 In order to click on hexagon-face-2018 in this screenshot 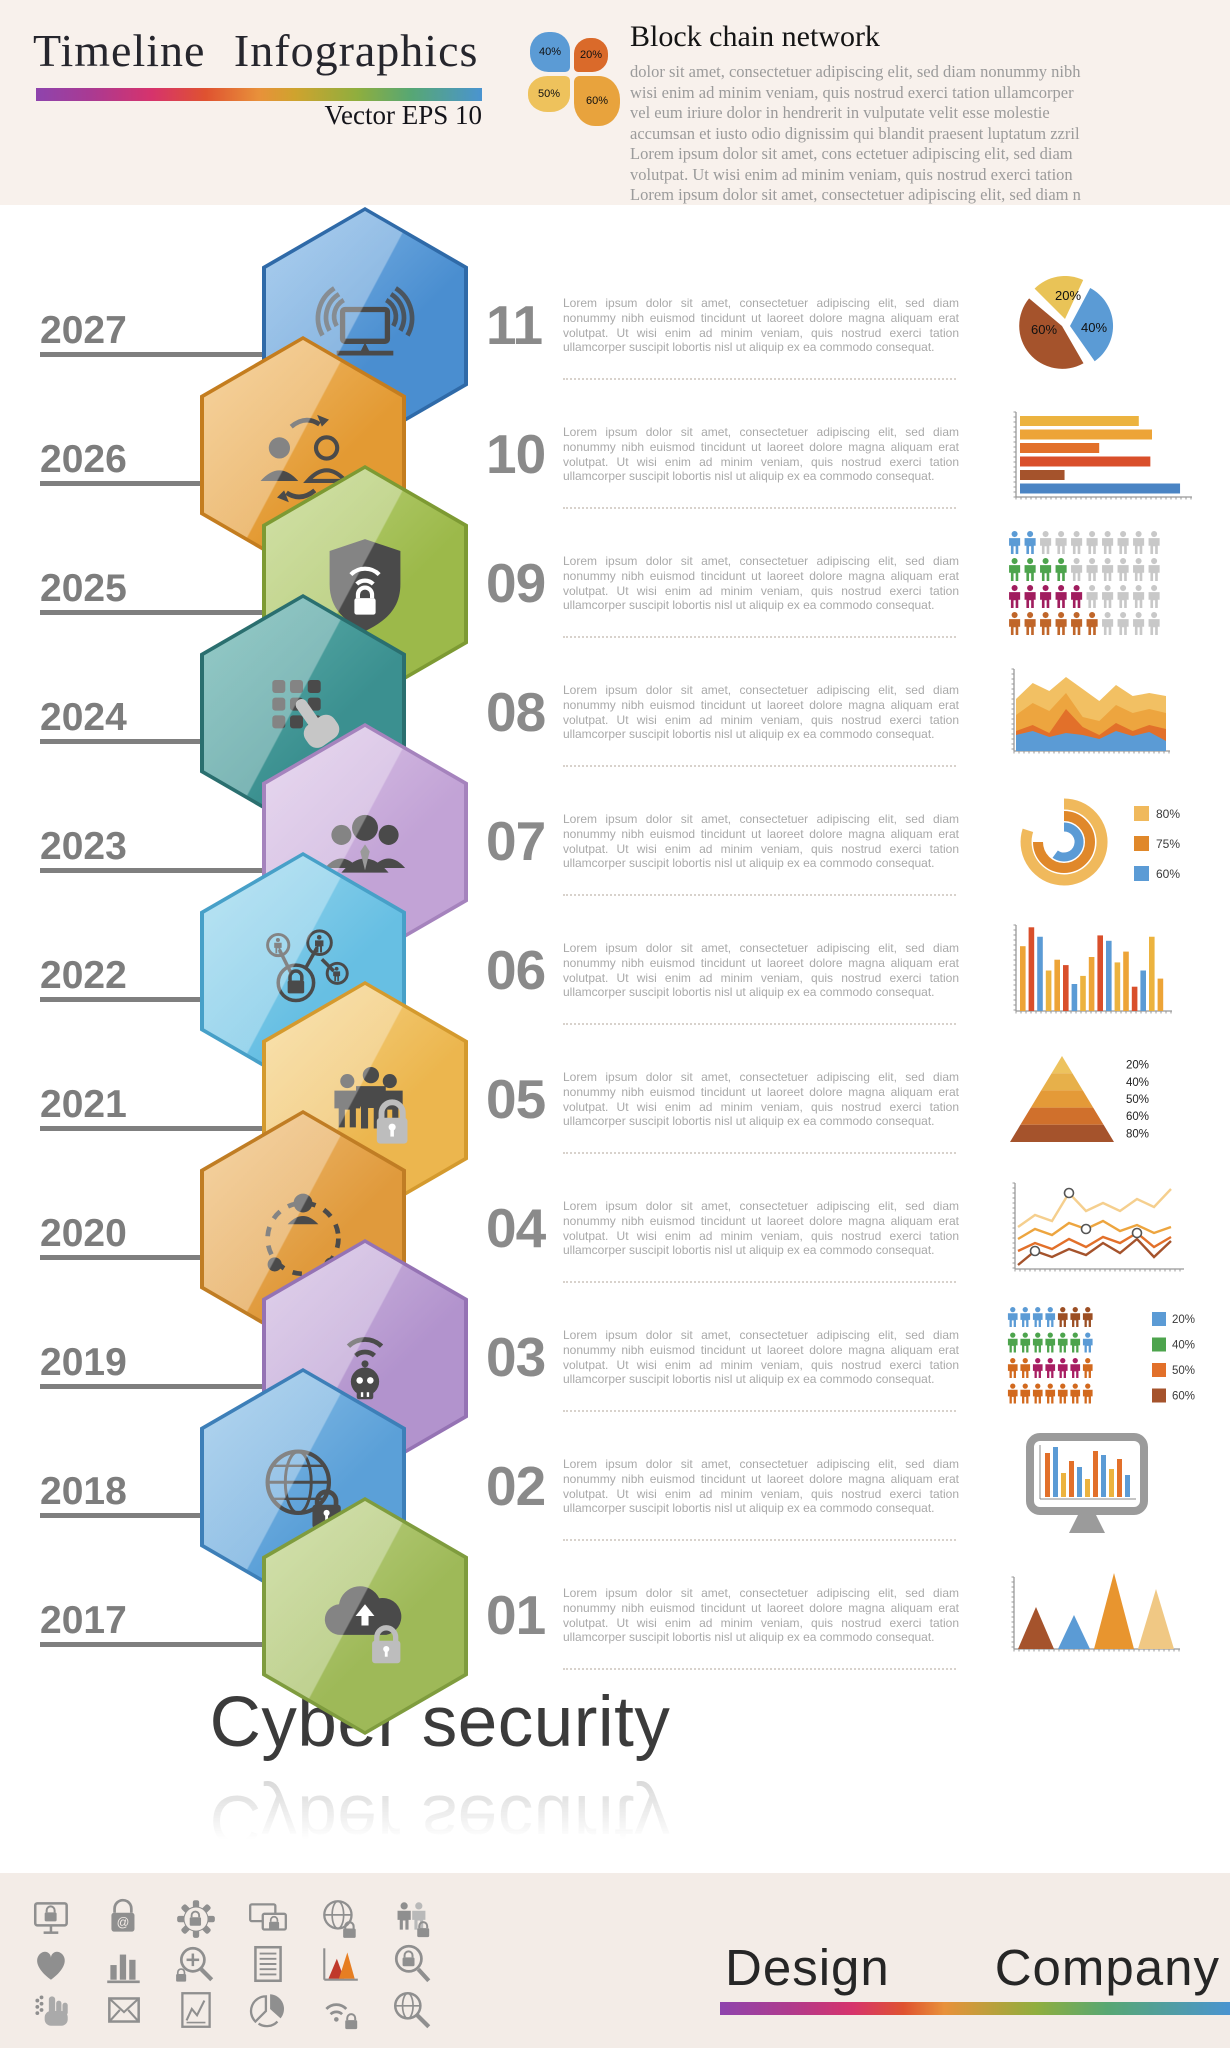, I will do `click(303, 1487)`.